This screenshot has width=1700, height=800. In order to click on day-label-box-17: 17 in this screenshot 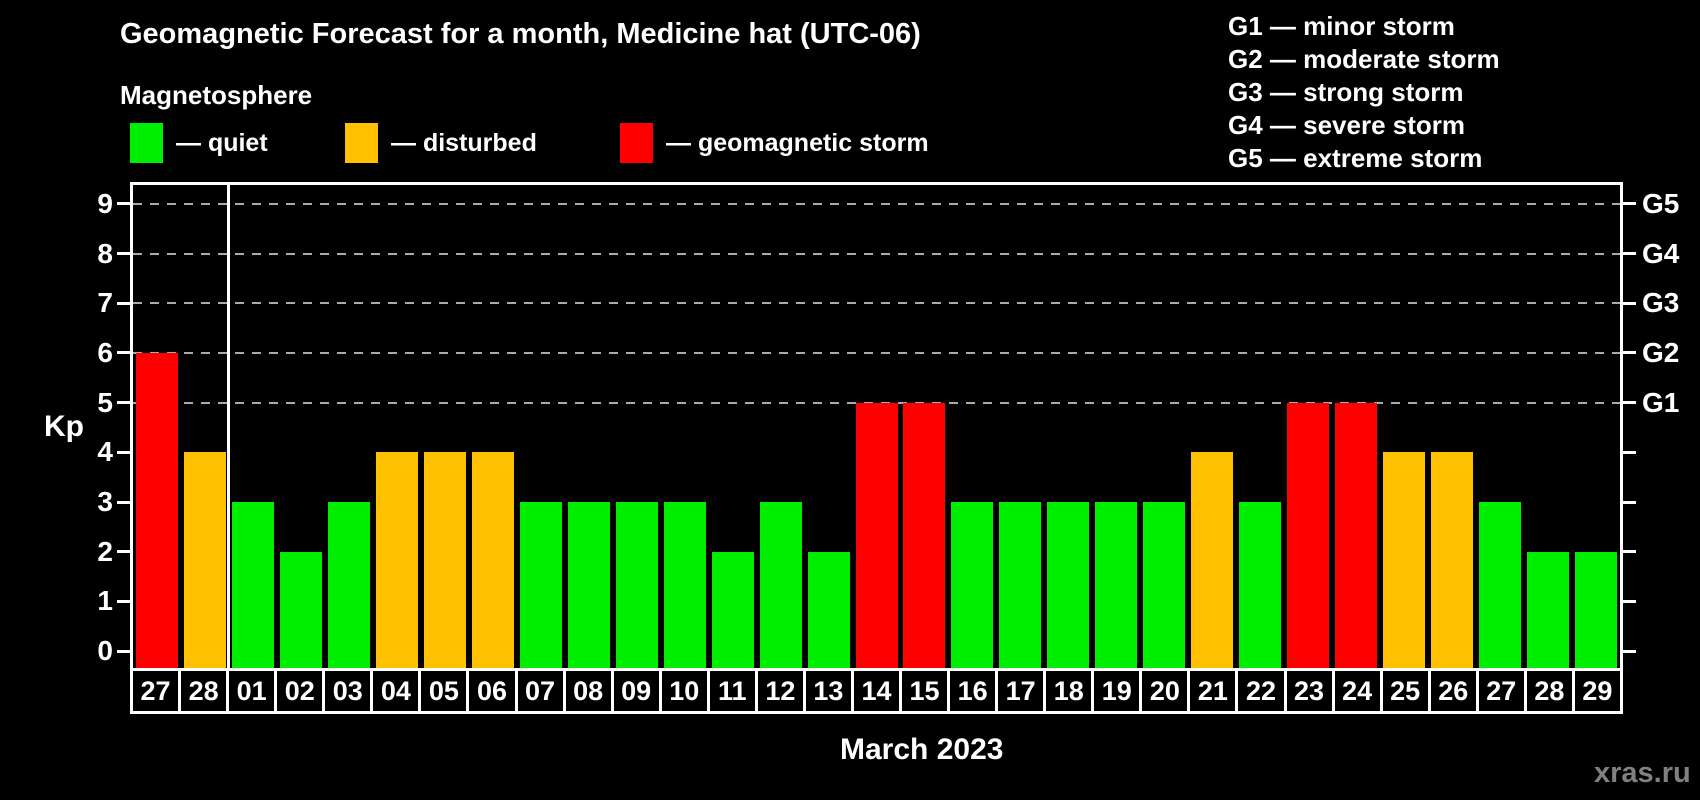, I will do `click(1021, 691)`.